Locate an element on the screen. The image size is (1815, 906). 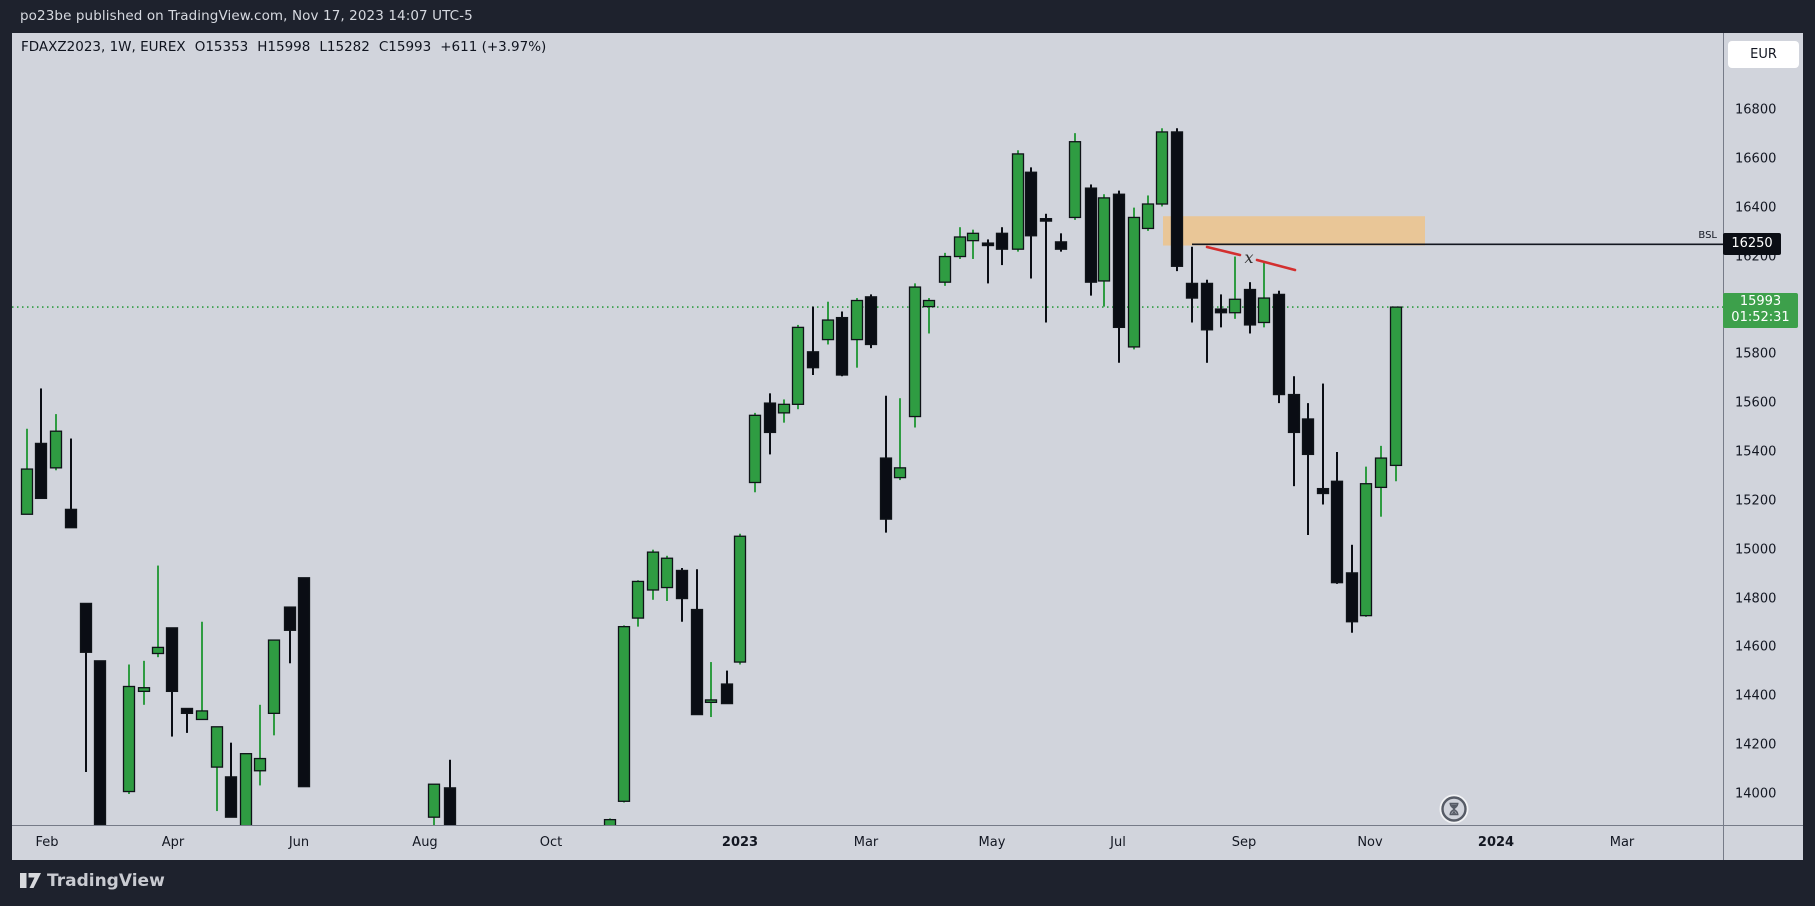
bsl-label: BSL is located at coordinates (1707, 235).